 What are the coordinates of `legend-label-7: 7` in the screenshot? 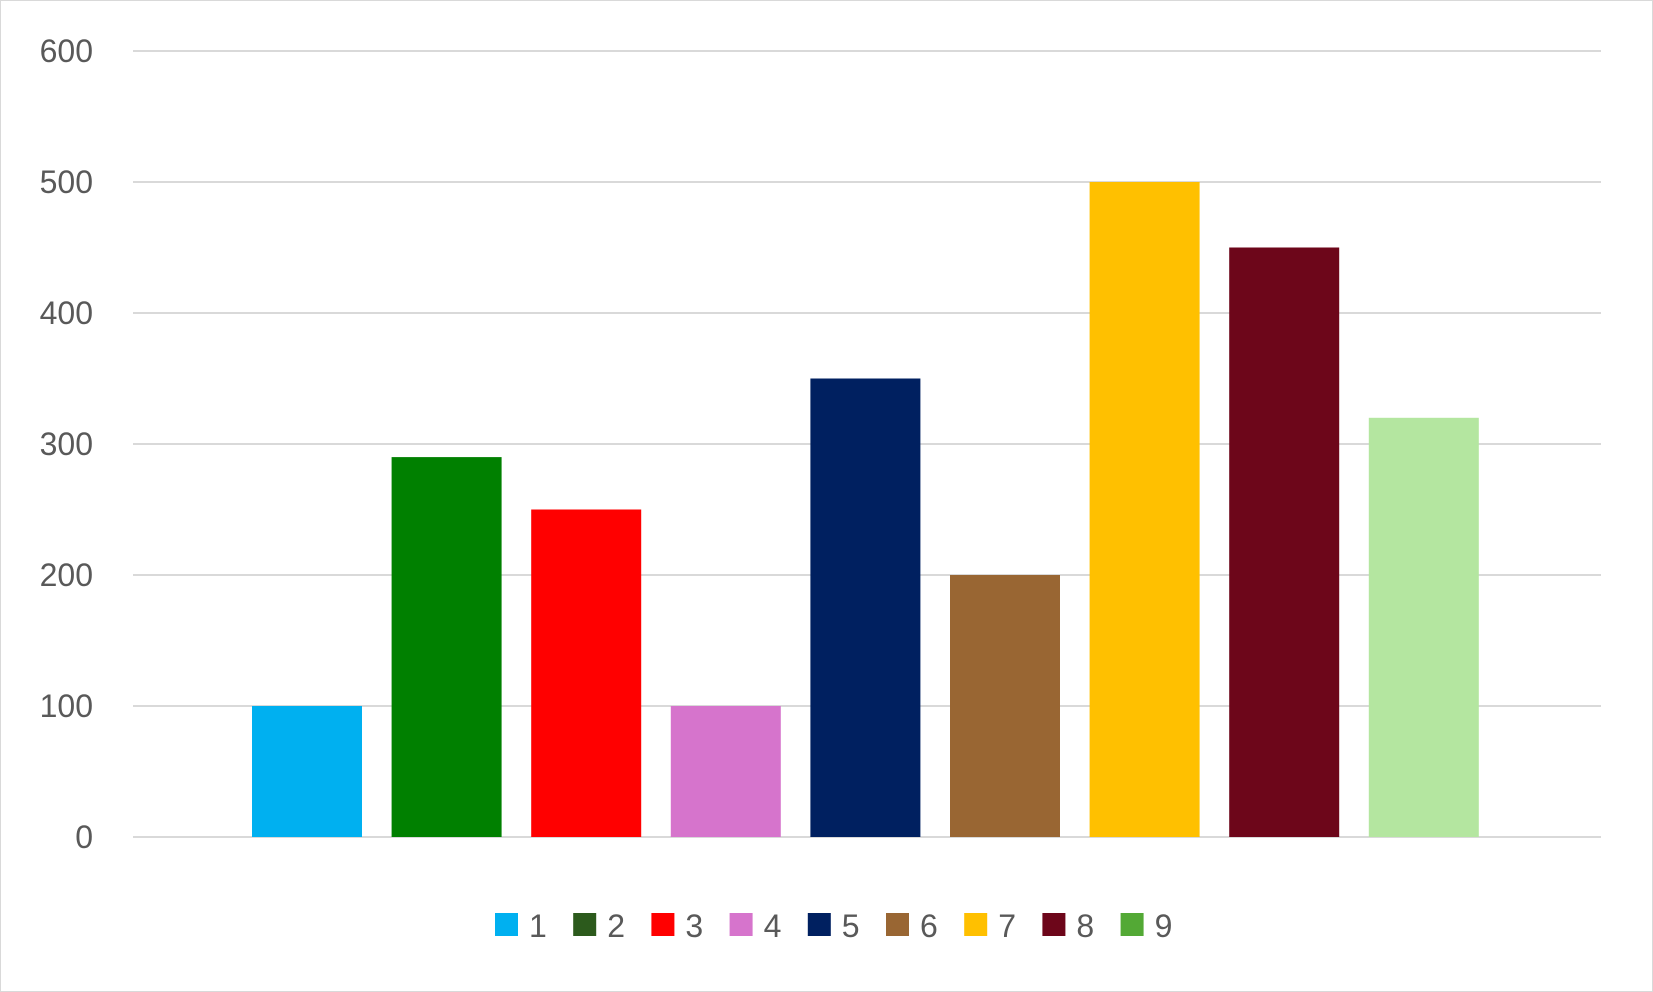 It's located at (1007, 926).